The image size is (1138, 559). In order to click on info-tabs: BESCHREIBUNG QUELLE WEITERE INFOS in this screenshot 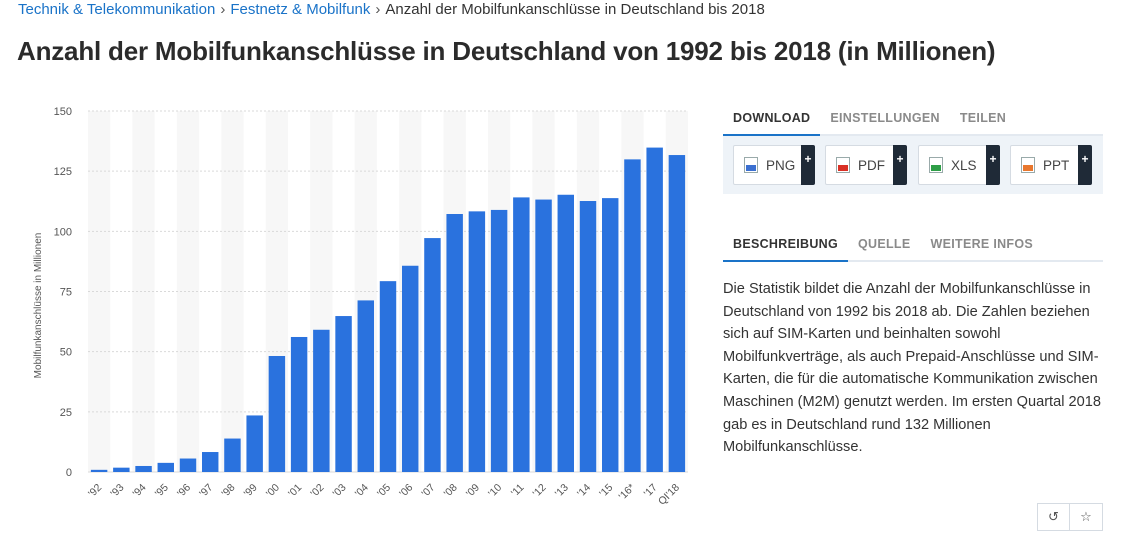, I will do `click(913, 245)`.